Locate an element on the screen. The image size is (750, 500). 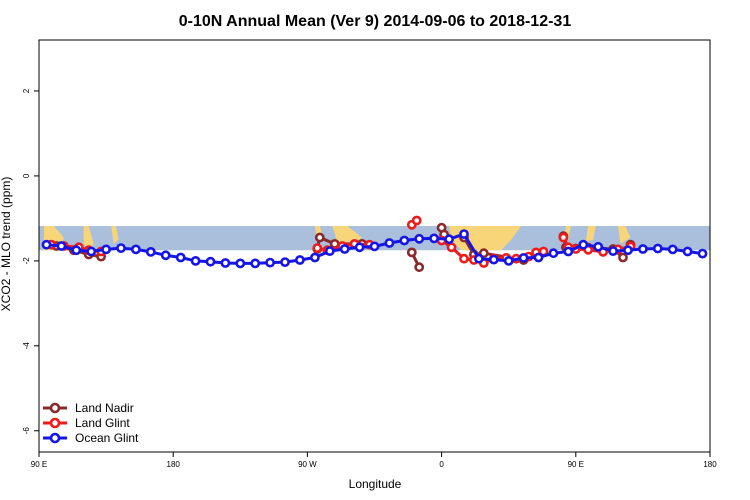
legend-label: Ocean Glint is located at coordinates (107, 438).